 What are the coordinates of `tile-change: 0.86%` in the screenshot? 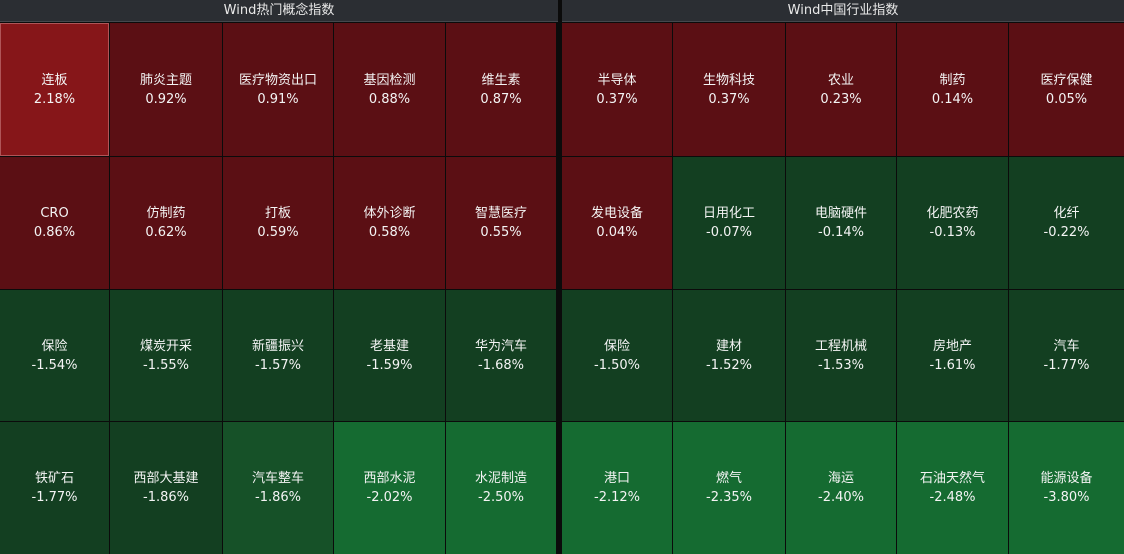 It's located at (54, 232).